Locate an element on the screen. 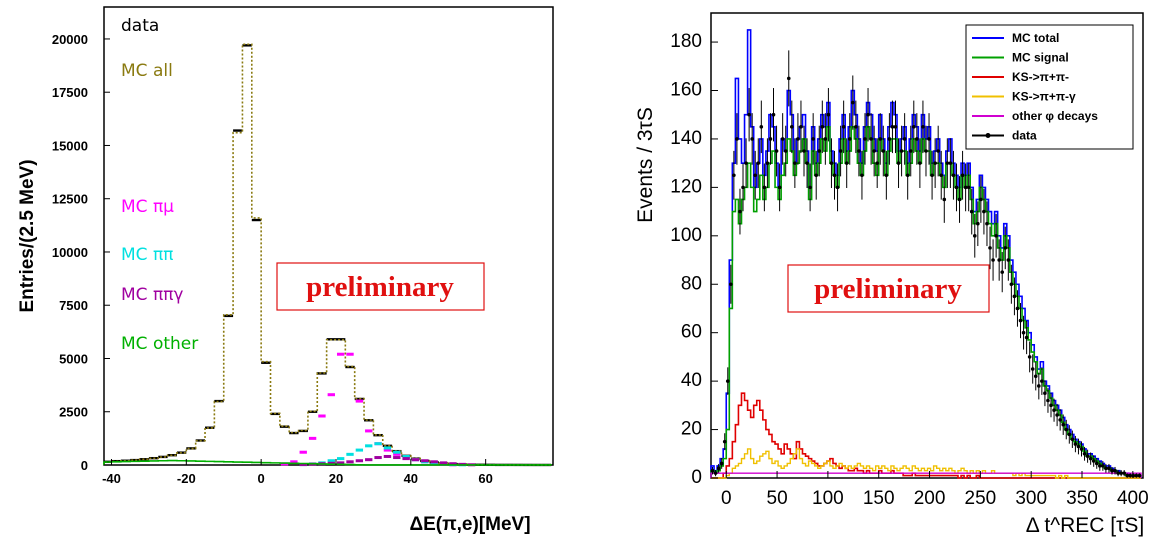 The width and height of the screenshot is (1167, 546). left-y-tick-label: 2500 is located at coordinates (73, 412).